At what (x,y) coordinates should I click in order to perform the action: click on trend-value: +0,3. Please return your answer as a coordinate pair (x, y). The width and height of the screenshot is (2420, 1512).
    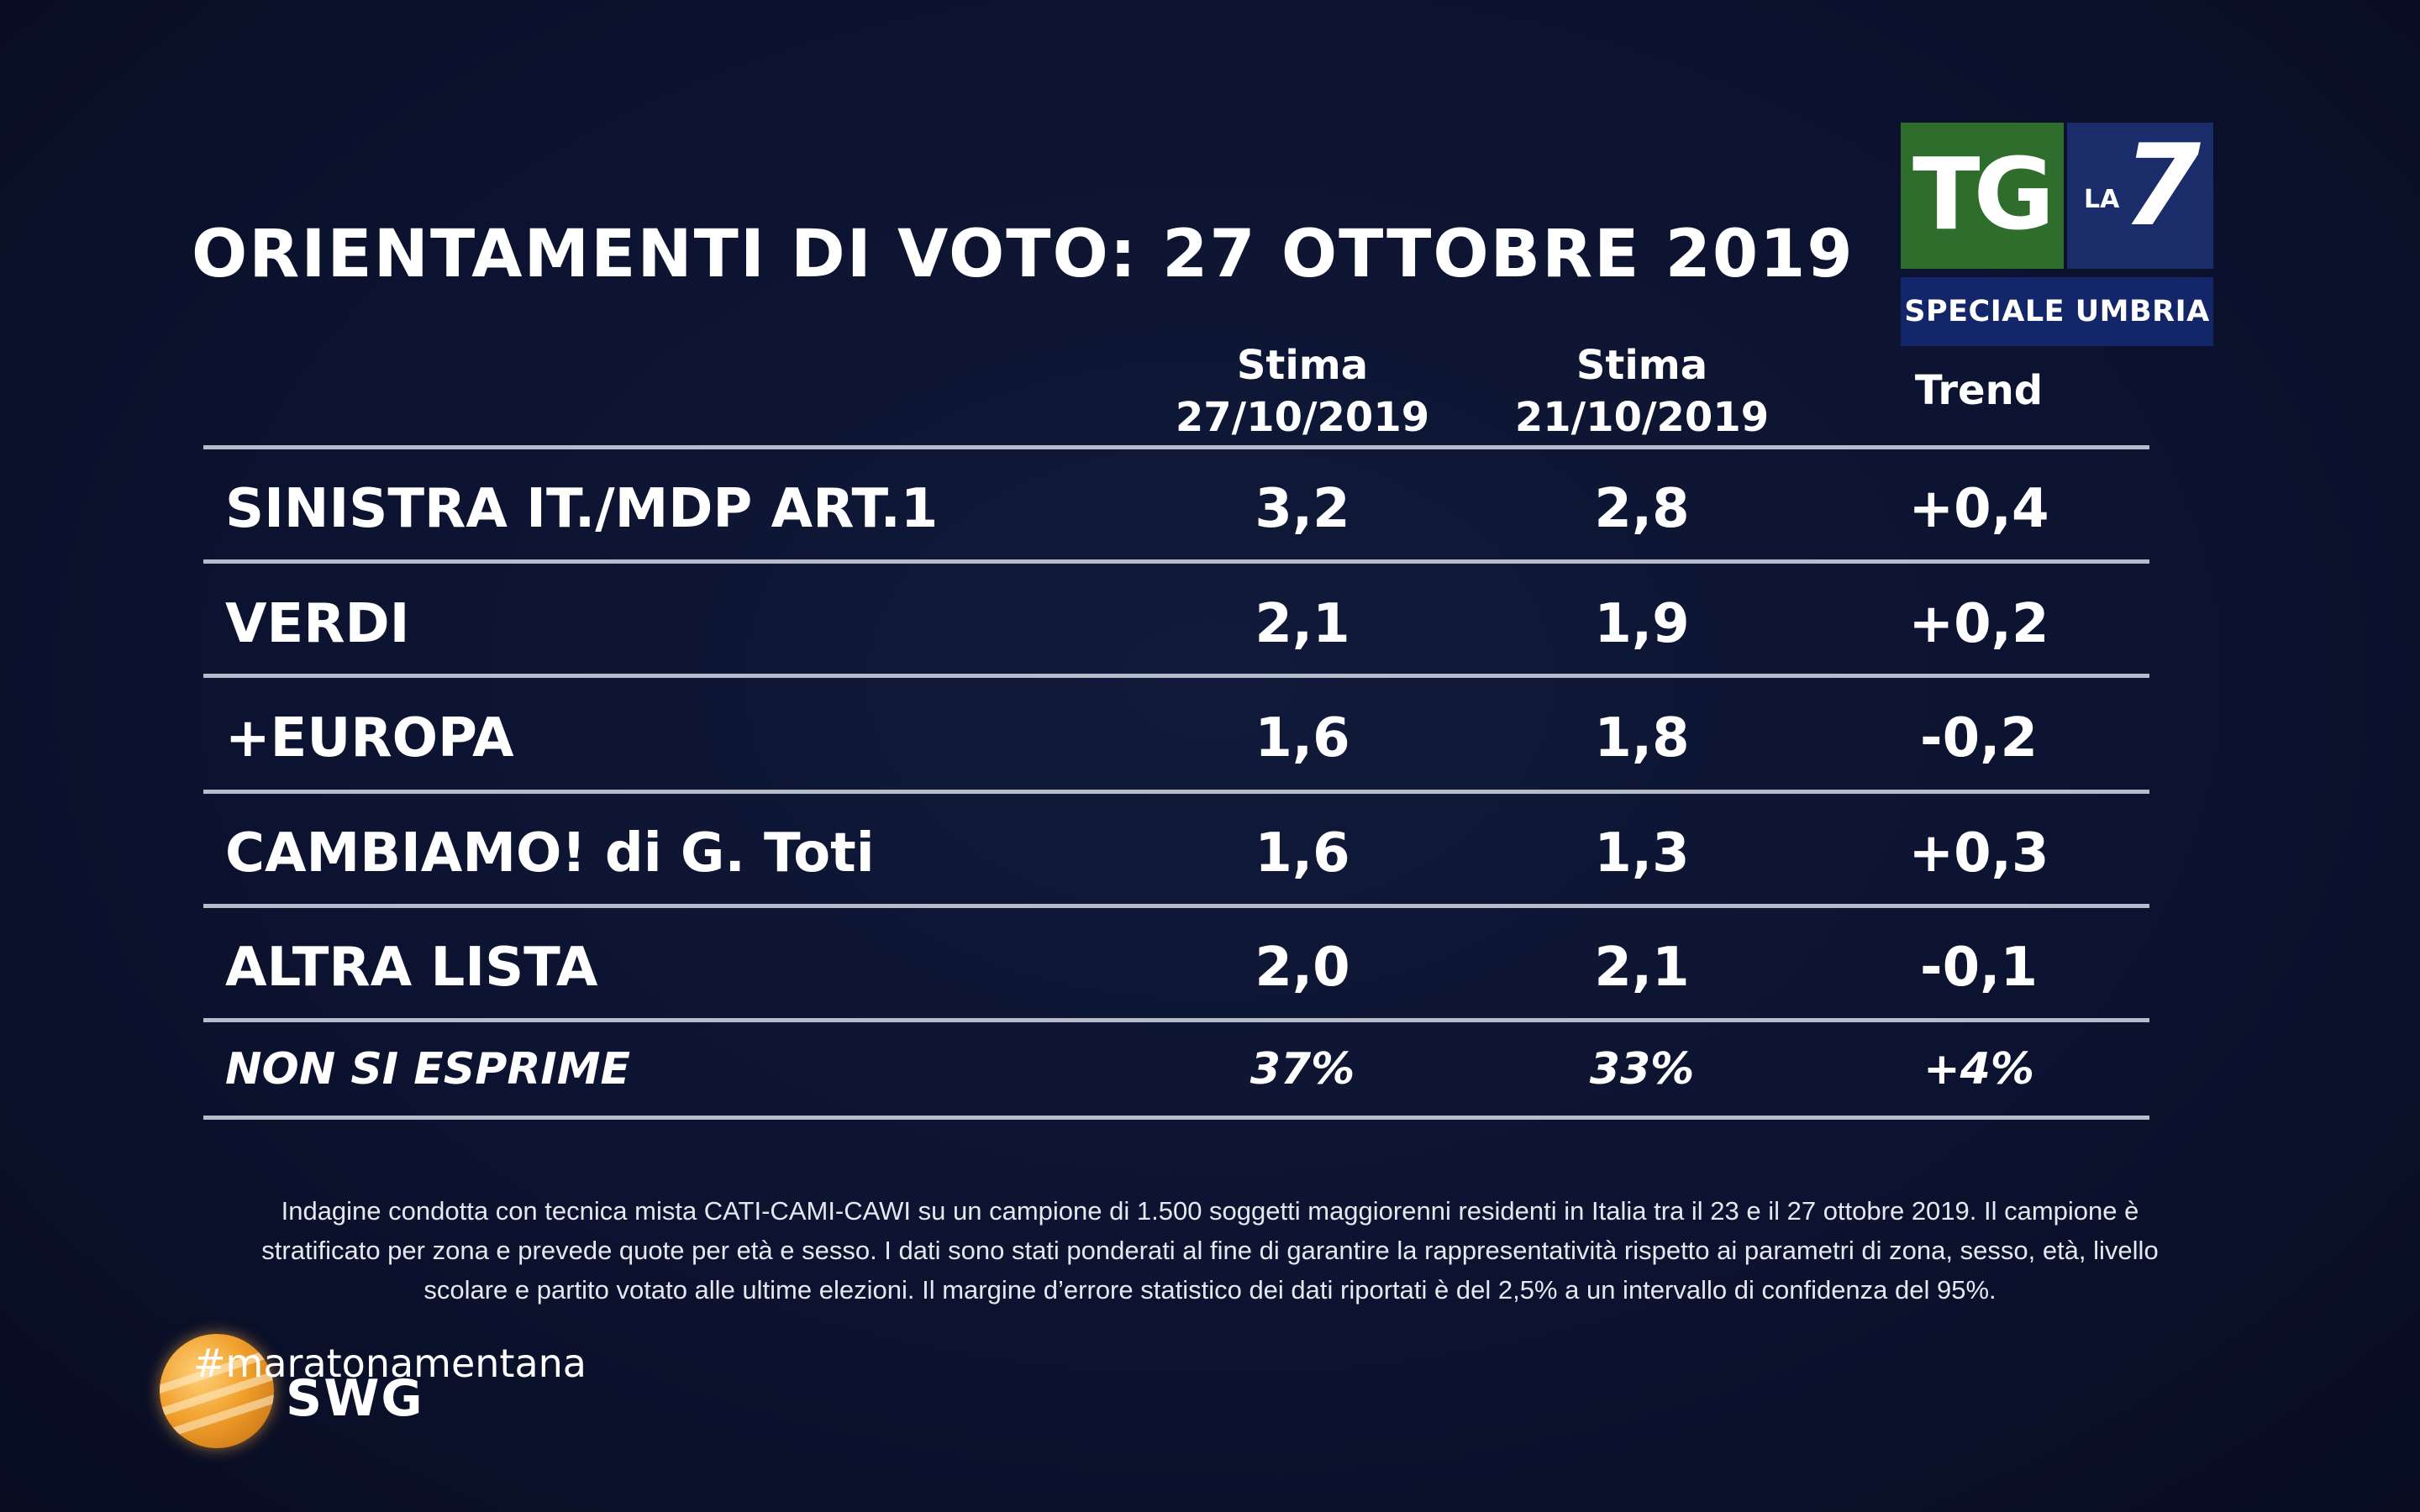
    Looking at the image, I should click on (1979, 853).